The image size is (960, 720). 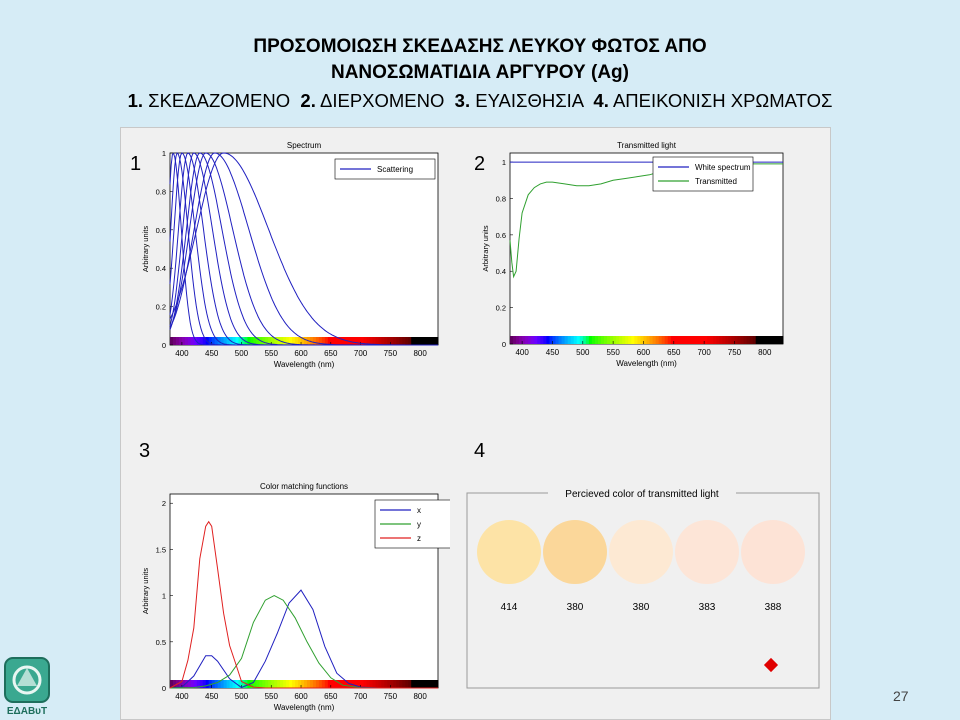 I want to click on transmitted-xtick-label: 400, so click(x=522, y=352).